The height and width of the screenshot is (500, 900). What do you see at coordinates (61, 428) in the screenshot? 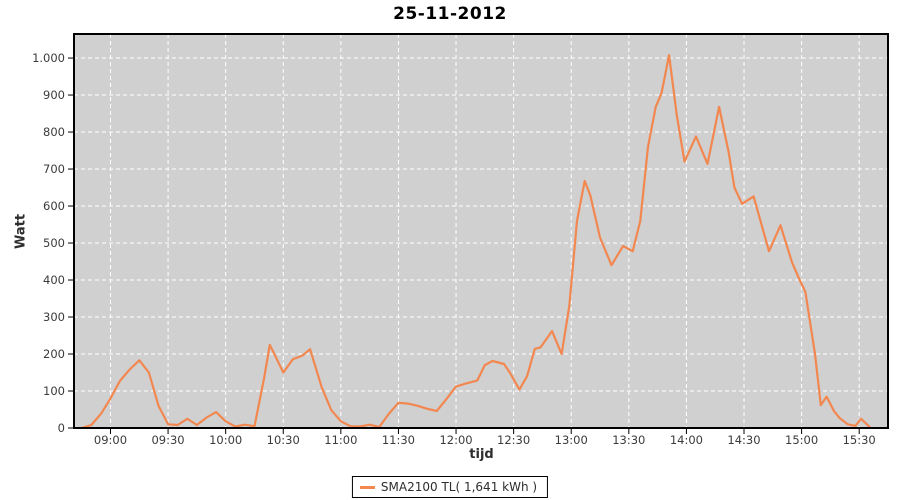
I see `y-tick-label: 0` at bounding box center [61, 428].